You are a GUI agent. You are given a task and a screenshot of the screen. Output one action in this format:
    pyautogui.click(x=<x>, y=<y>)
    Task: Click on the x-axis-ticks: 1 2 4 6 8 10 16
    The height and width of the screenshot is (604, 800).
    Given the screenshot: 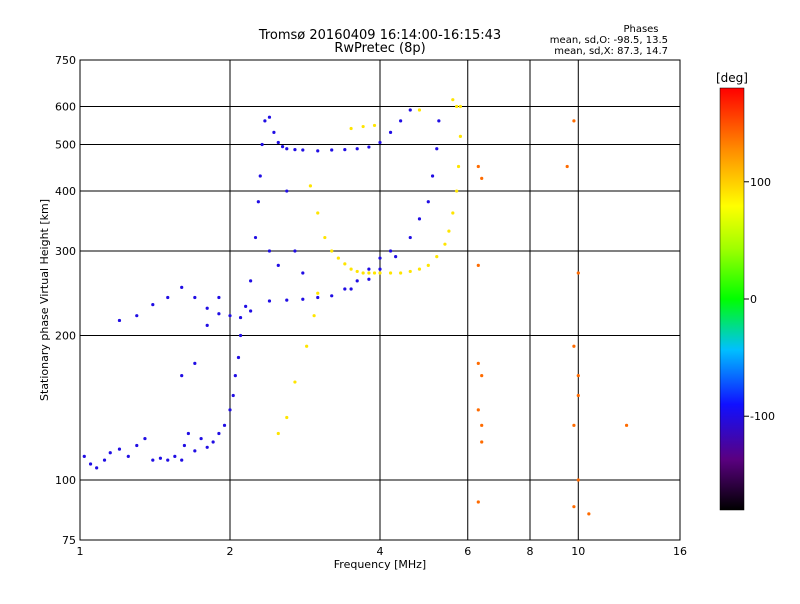 What is the action you would take?
    pyautogui.click(x=382, y=551)
    